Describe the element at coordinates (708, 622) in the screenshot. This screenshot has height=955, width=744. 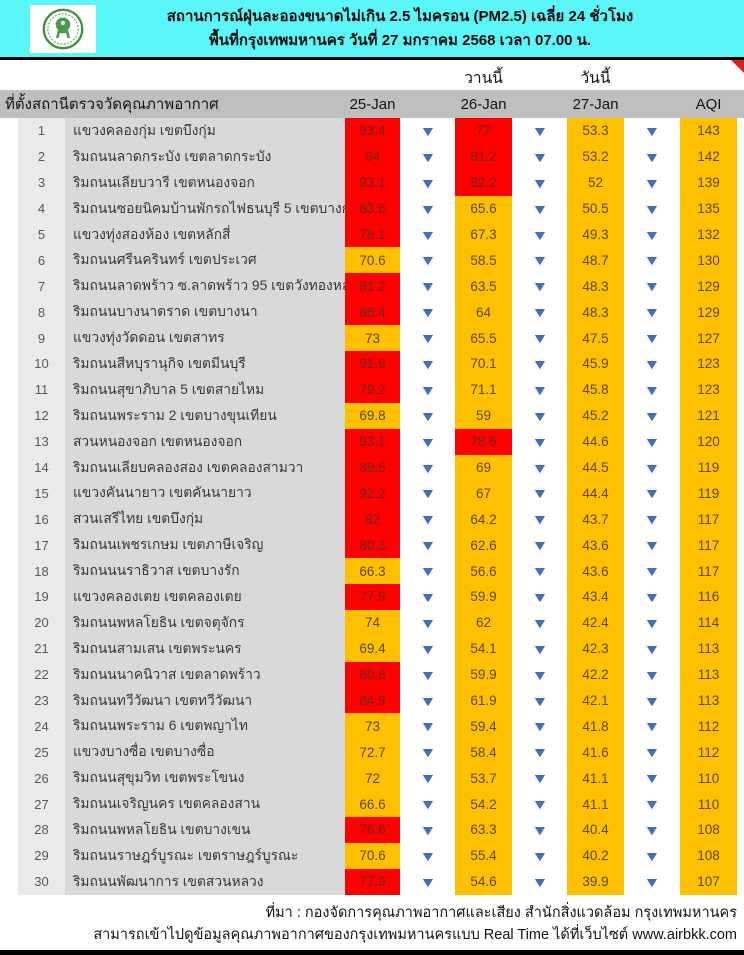
I see `aqi-cell: 114` at that location.